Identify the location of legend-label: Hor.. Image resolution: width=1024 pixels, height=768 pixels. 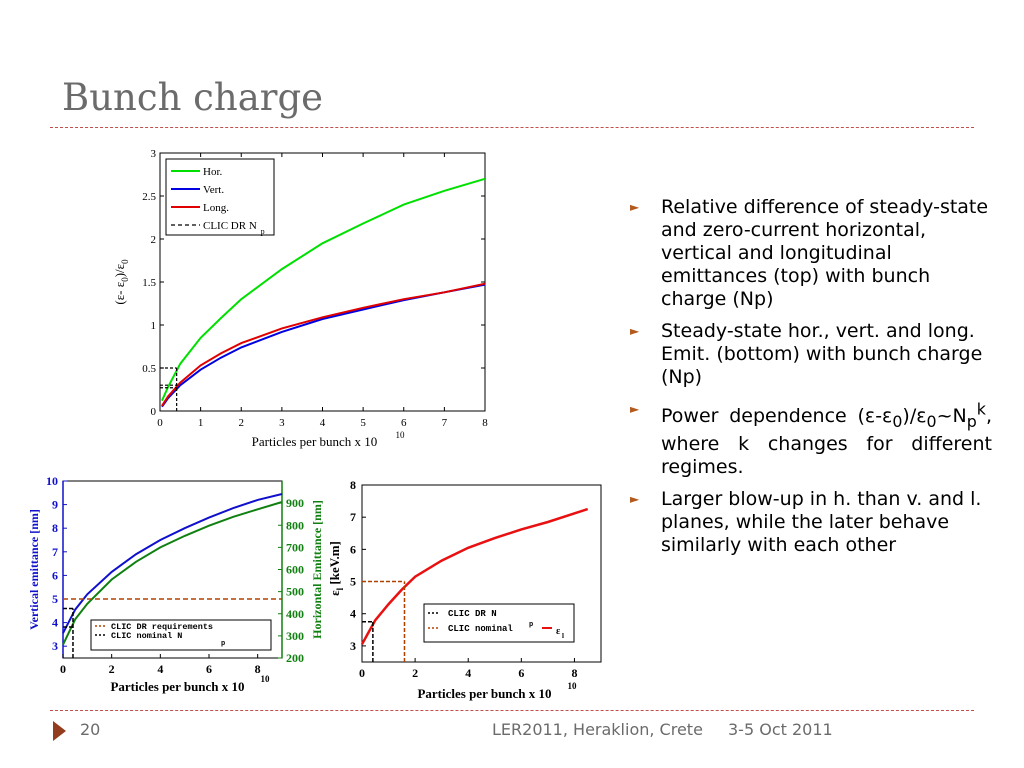
(213, 172).